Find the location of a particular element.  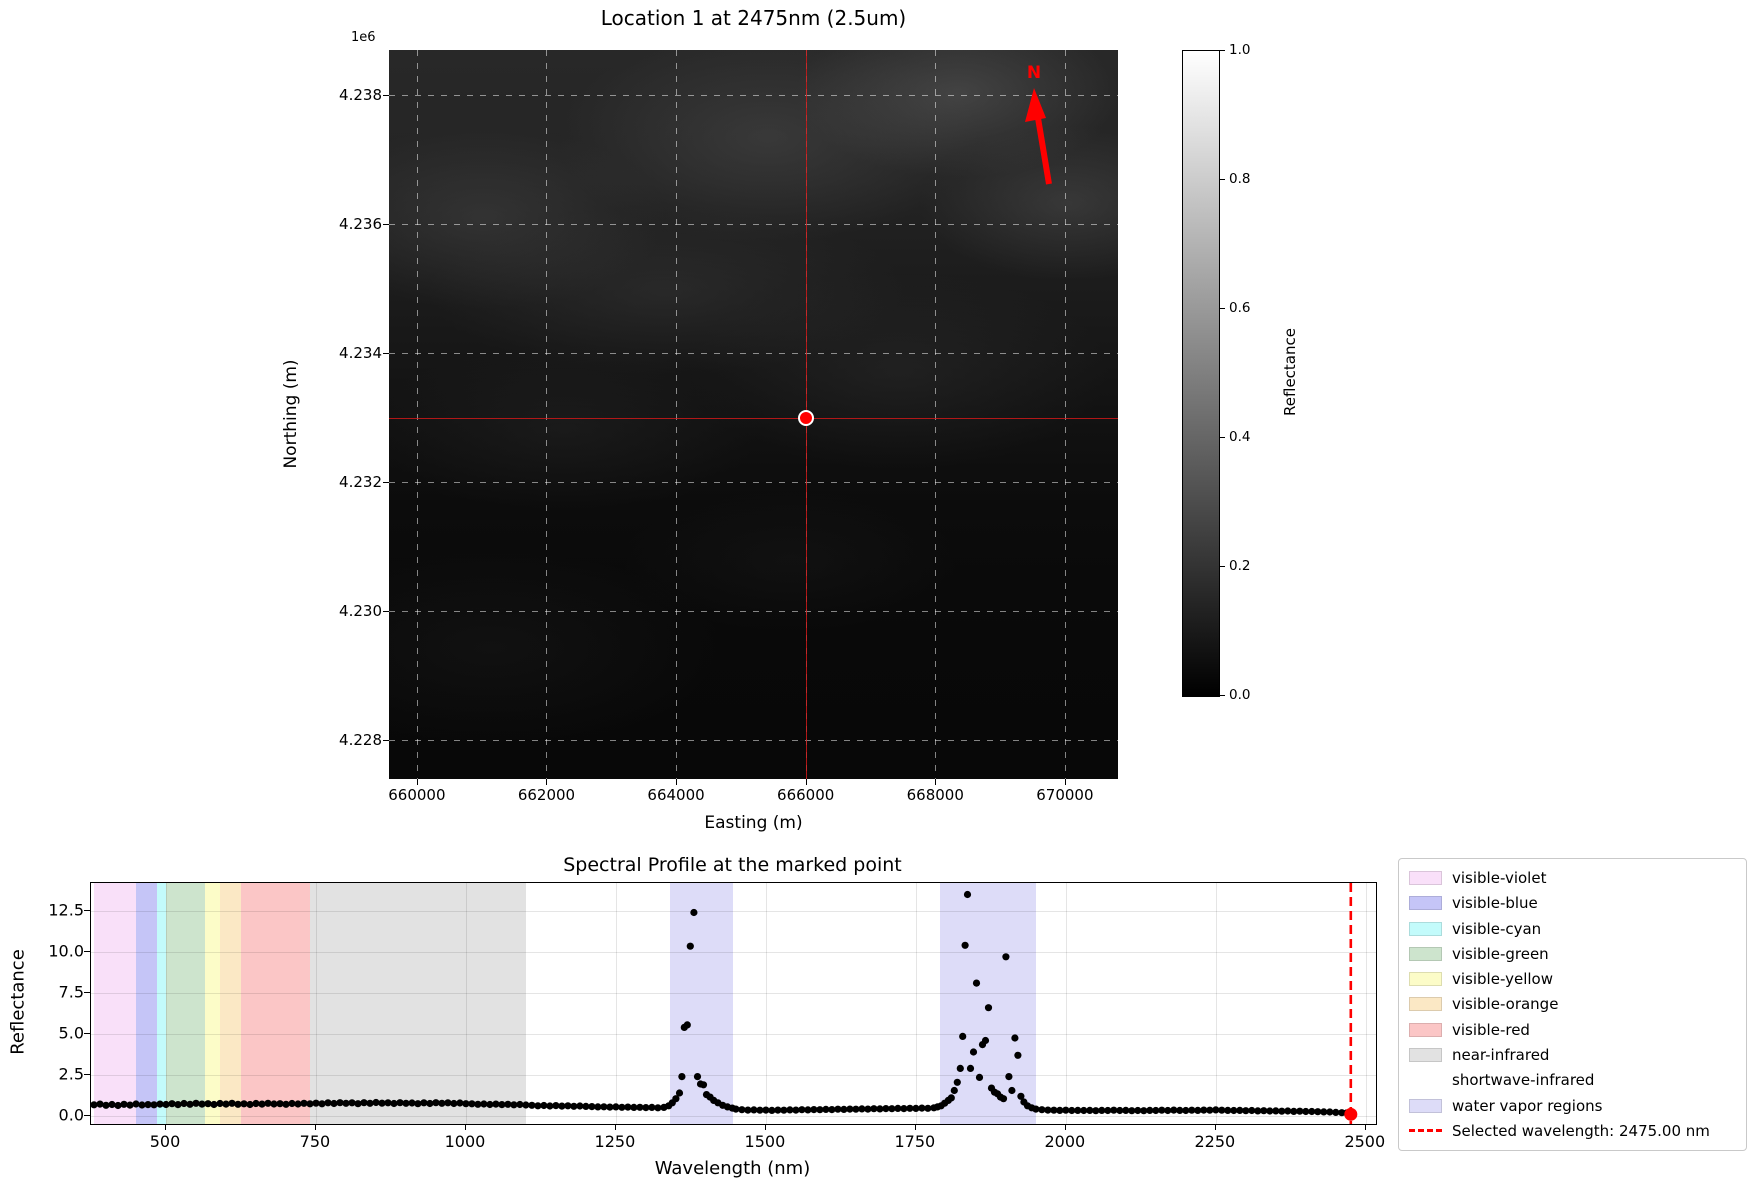

legend-item-label: visible-green is located at coordinates (1500, 953).